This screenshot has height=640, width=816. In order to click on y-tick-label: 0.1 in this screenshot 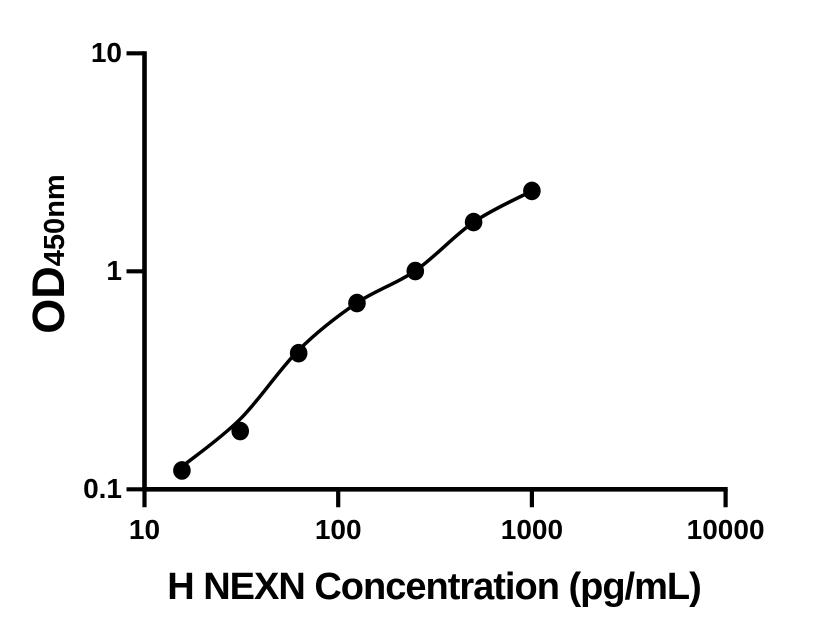, I will do `click(102, 489)`.